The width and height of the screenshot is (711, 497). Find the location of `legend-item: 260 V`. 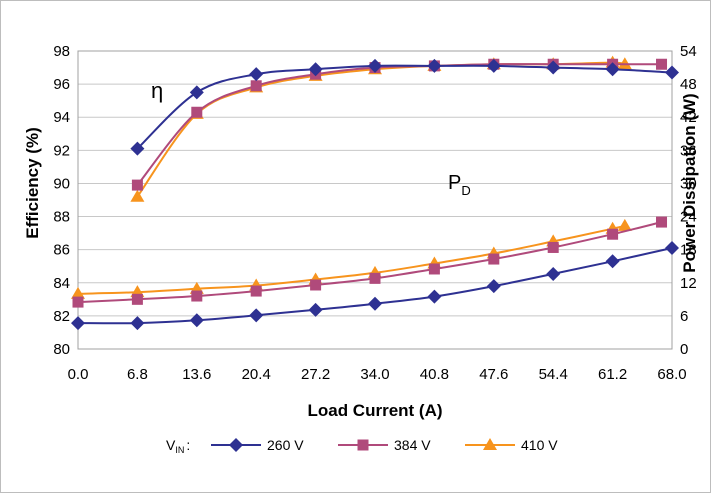

legend-item: 260 V is located at coordinates (257, 445).